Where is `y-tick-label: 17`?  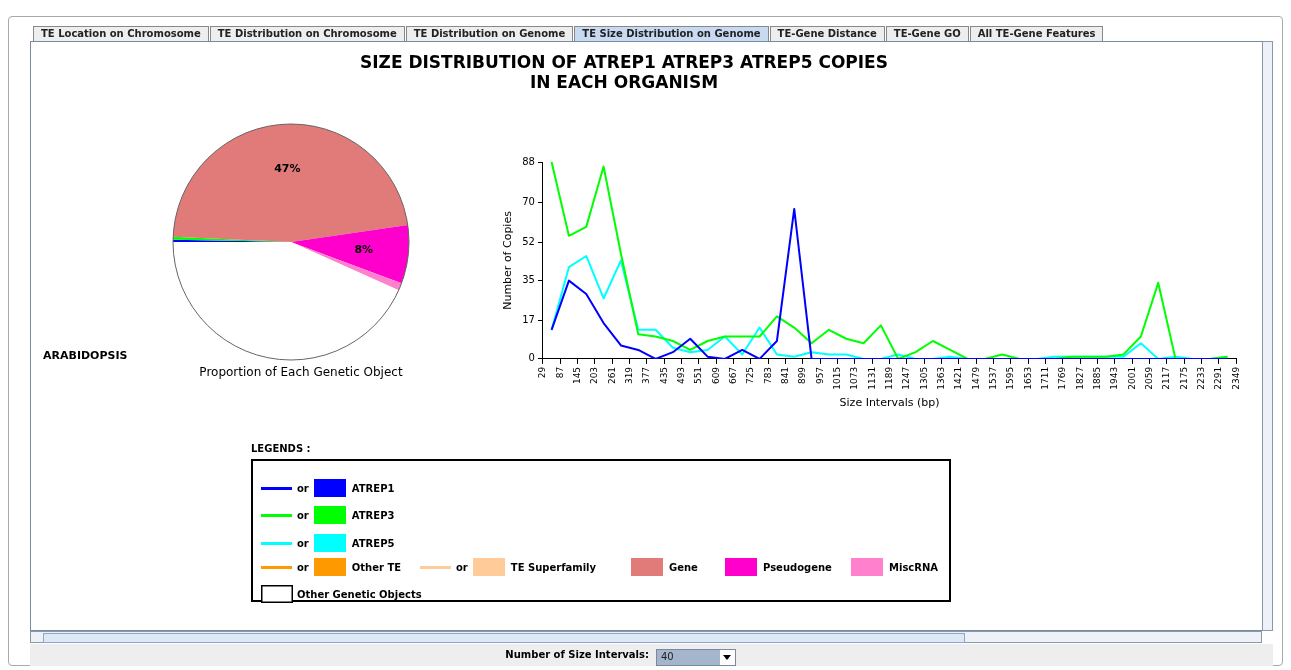
y-tick-label: 17 is located at coordinates (528, 320).